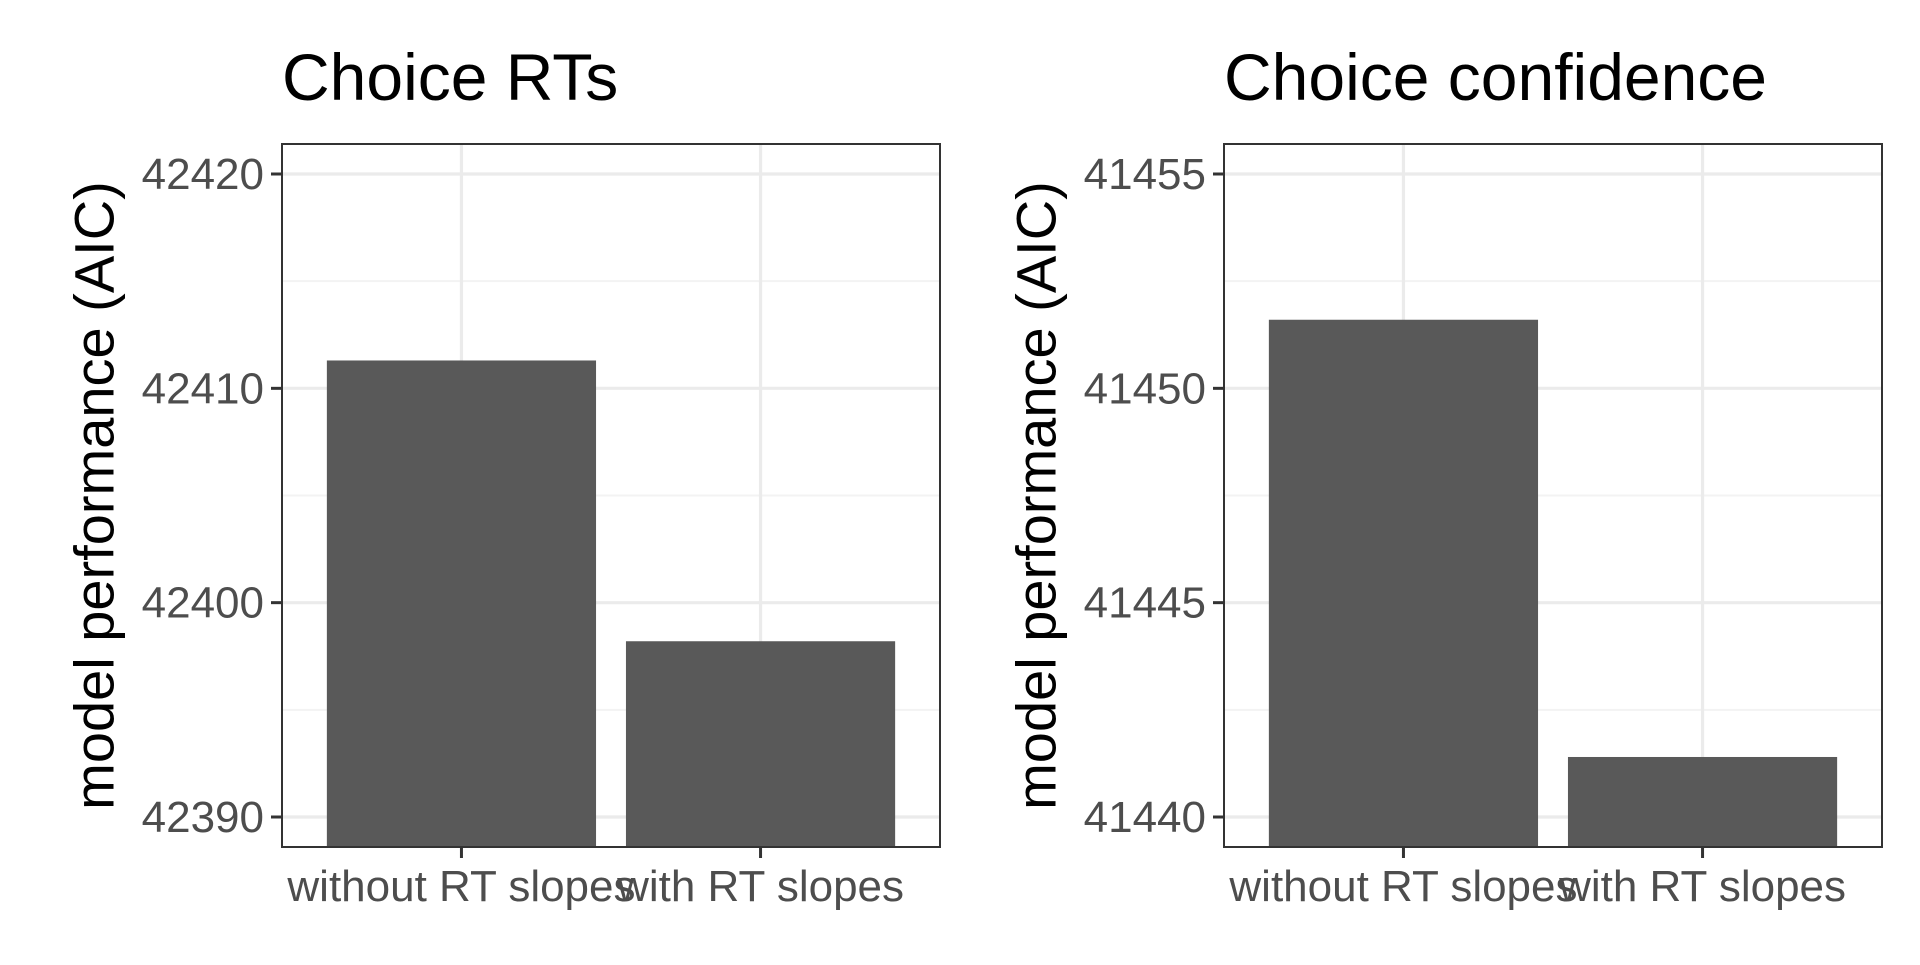 The image size is (1920, 965). What do you see at coordinates (203, 174) in the screenshot?
I see `y-tick-label: 42420` at bounding box center [203, 174].